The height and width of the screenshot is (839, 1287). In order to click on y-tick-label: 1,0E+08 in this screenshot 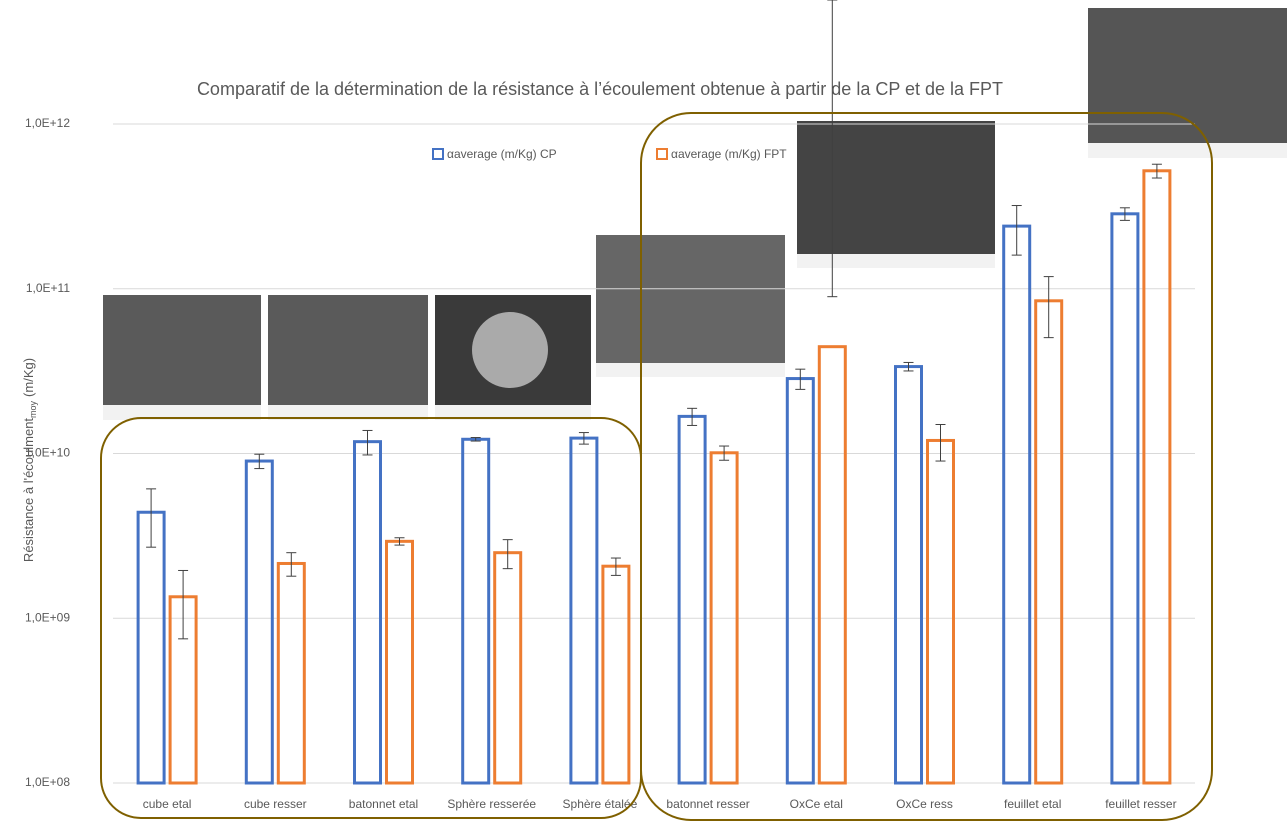, I will do `click(47, 782)`.